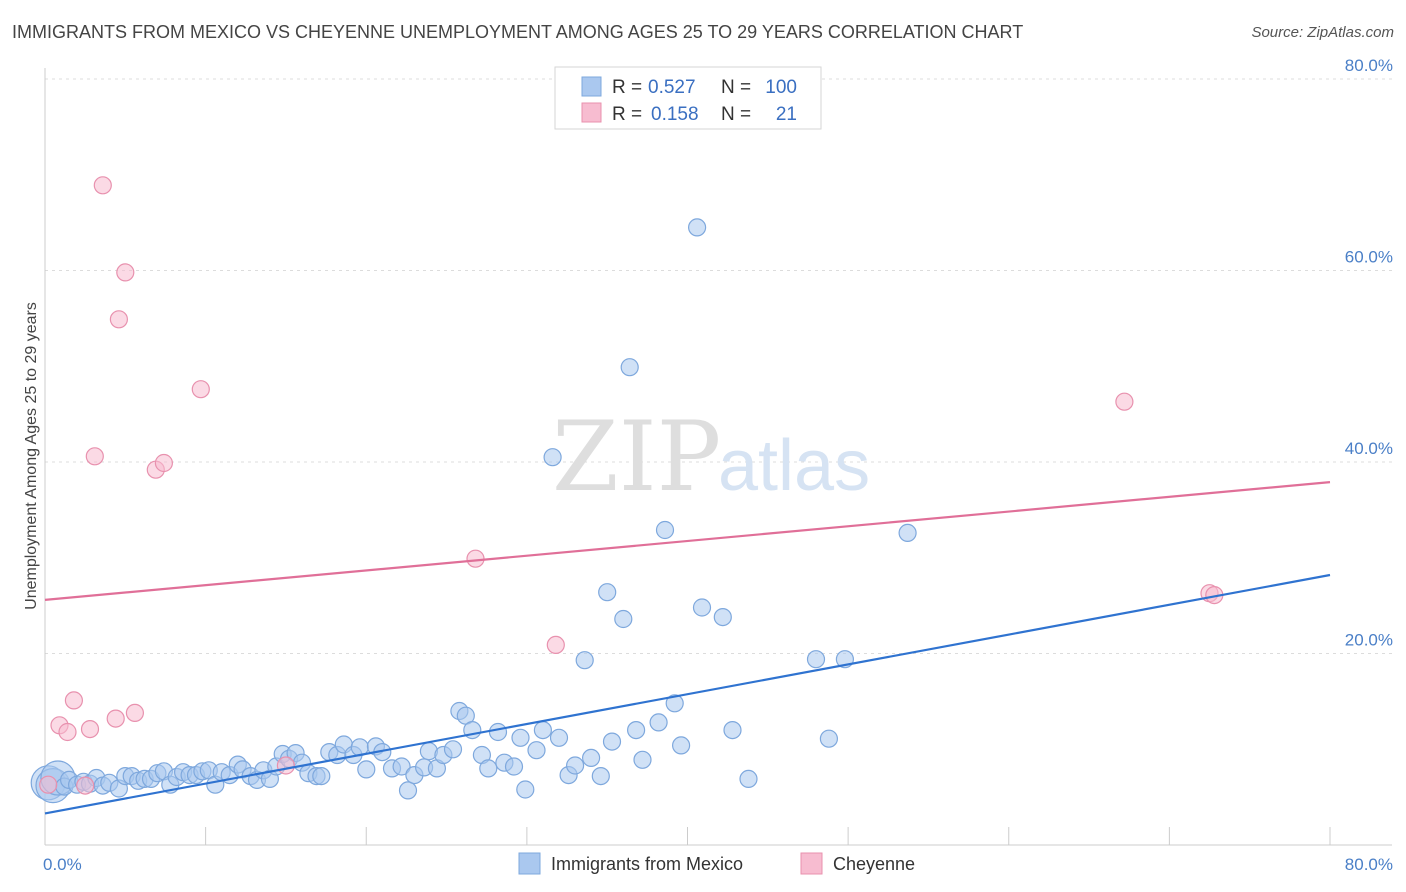 This screenshot has height=892, width=1406. Describe the element at coordinates (1369, 864) in the screenshot. I see `x-tick-label: 80.0%` at that location.